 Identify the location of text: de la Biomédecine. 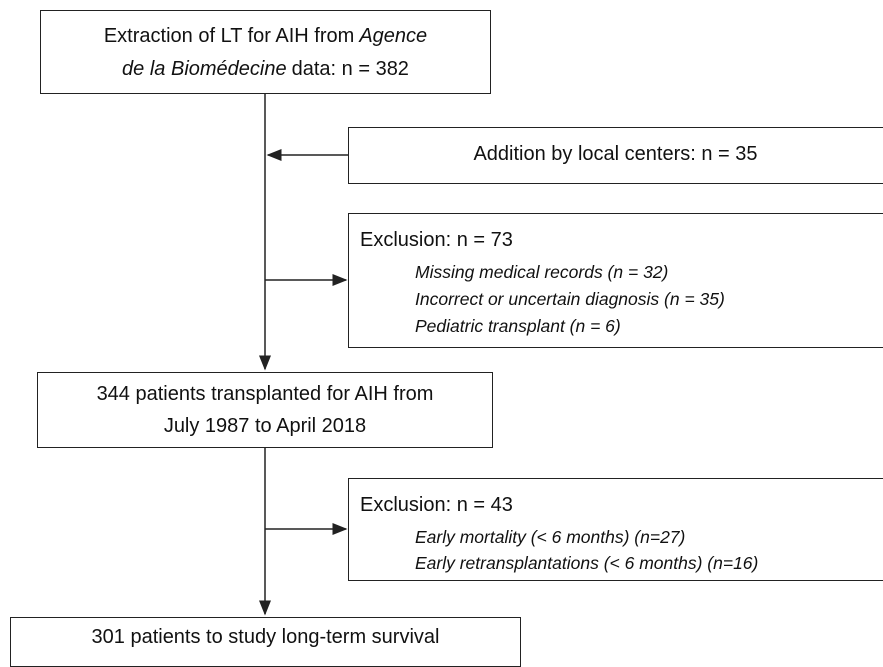
(204, 69).